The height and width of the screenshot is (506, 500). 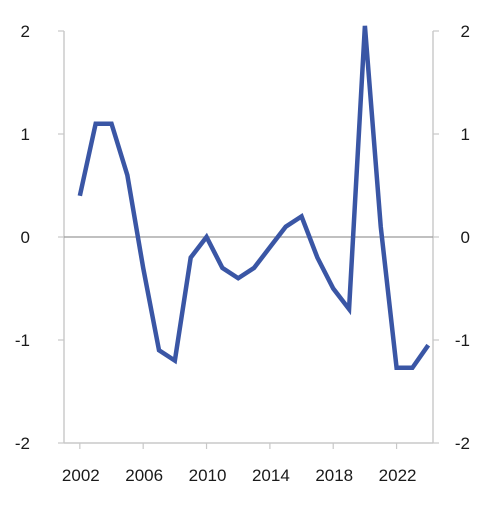 What do you see at coordinates (334, 475) in the screenshot?
I see `x-tick-label: 2018` at bounding box center [334, 475].